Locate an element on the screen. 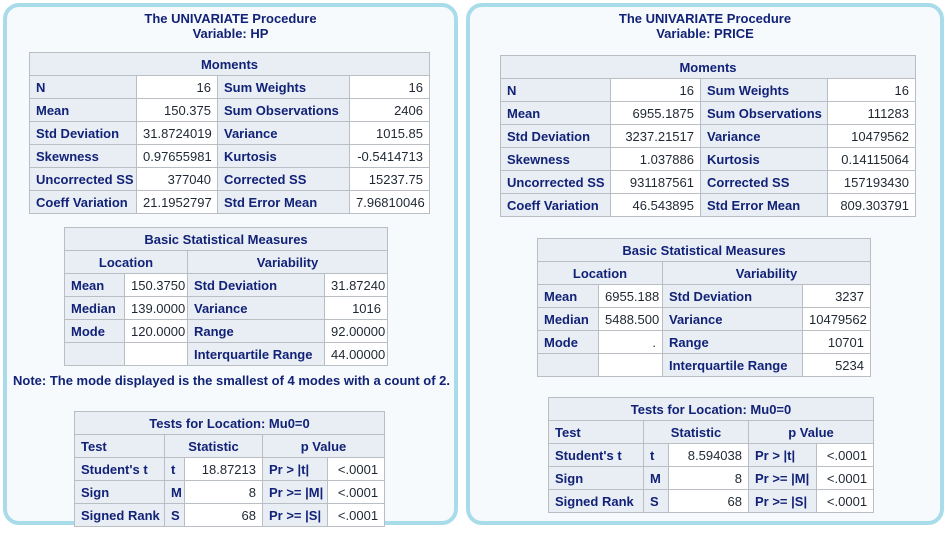  stat-value: 1016 is located at coordinates (356, 308).